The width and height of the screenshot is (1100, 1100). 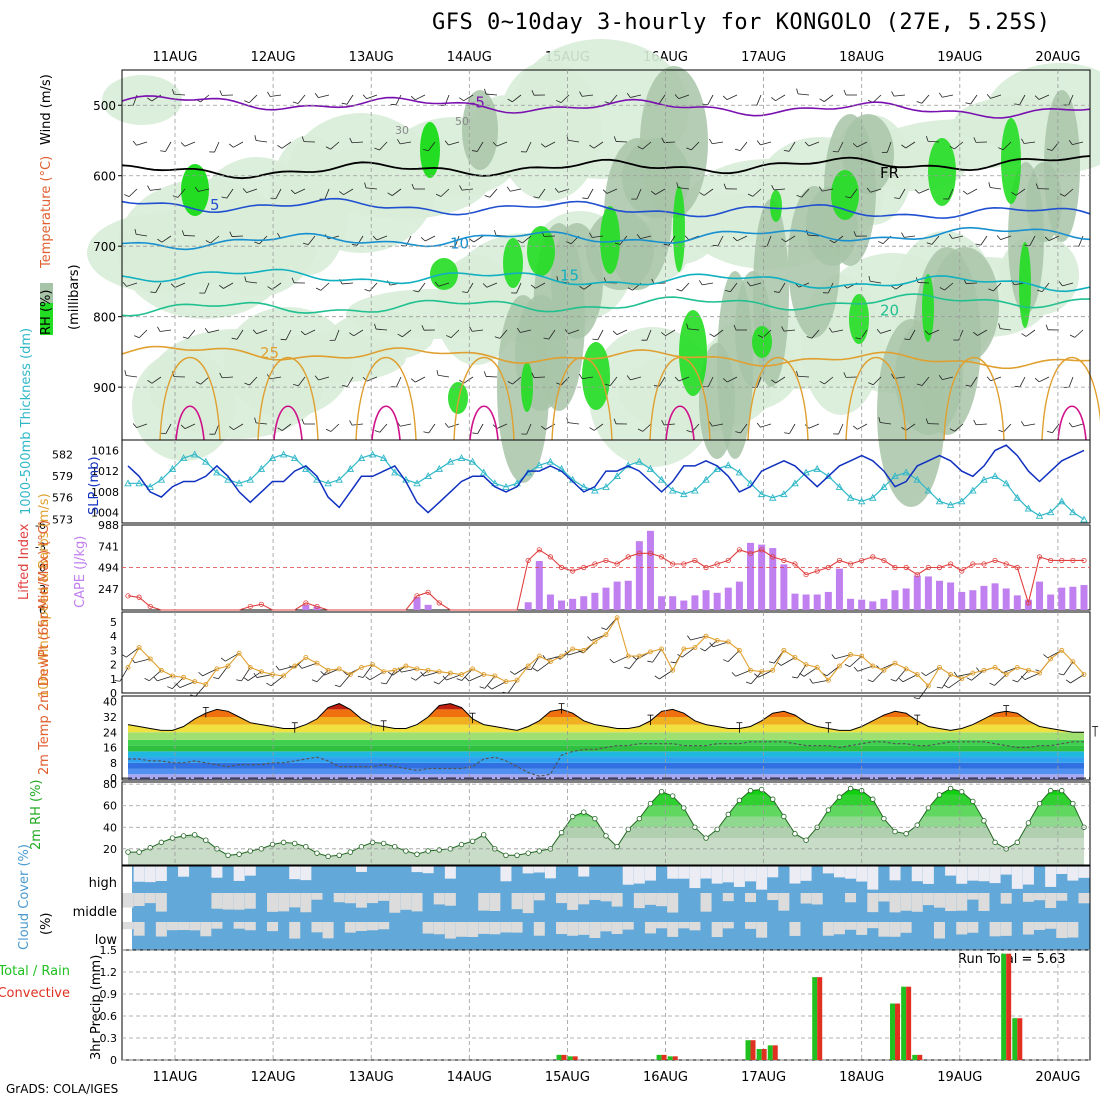 I want to click on precip-convective-bar, so click(x=775, y=1052).